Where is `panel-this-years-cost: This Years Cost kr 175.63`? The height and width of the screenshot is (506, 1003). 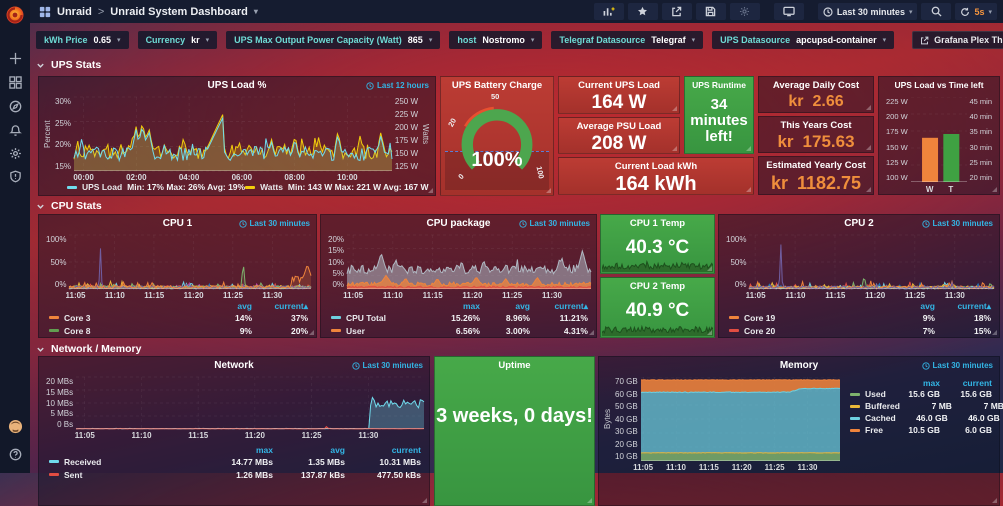 panel-this-years-cost: This Years Cost kr 175.63 is located at coordinates (816, 134).